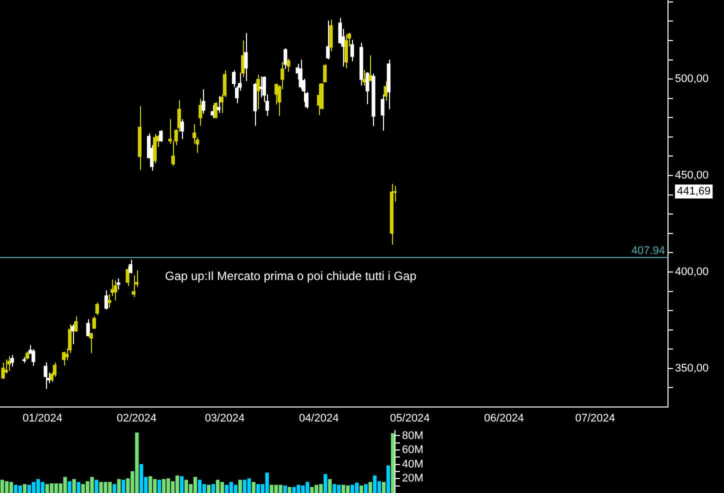 Image resolution: width=724 pixels, height=493 pixels. Describe the element at coordinates (648, 251) in the screenshot. I see `ref-line-label: 407.94` at that location.